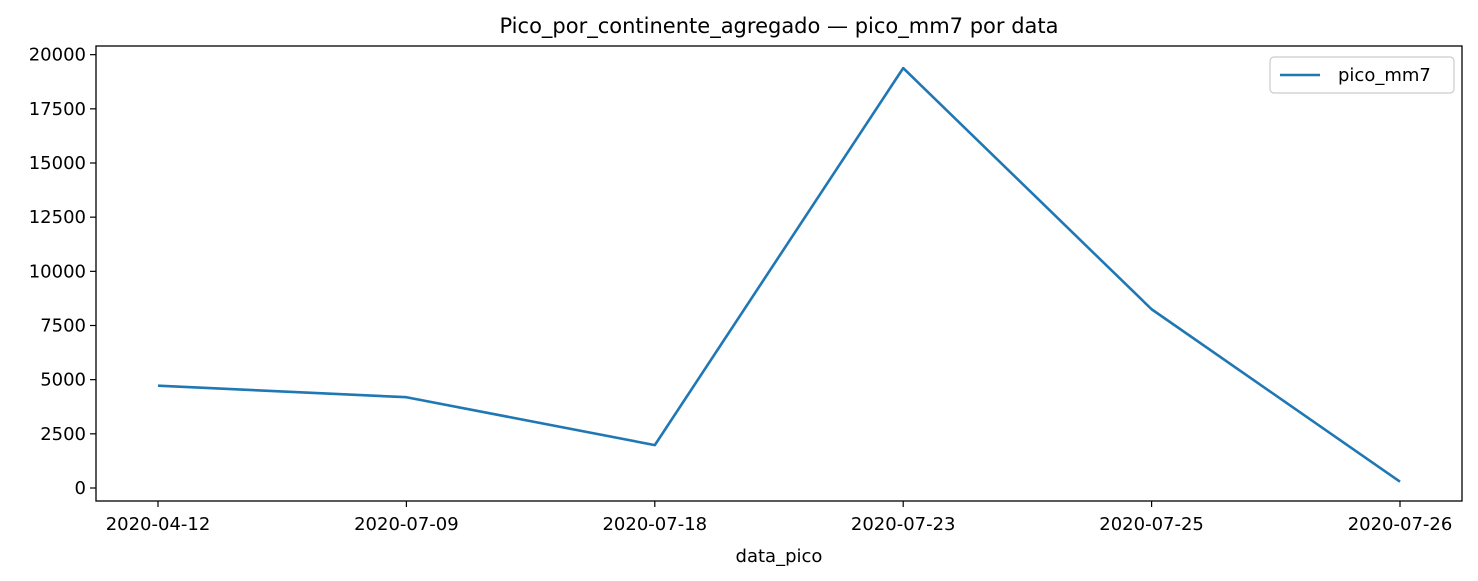 This screenshot has height=581, width=1478. I want to click on y-tick-label: 20000, so click(57, 55).